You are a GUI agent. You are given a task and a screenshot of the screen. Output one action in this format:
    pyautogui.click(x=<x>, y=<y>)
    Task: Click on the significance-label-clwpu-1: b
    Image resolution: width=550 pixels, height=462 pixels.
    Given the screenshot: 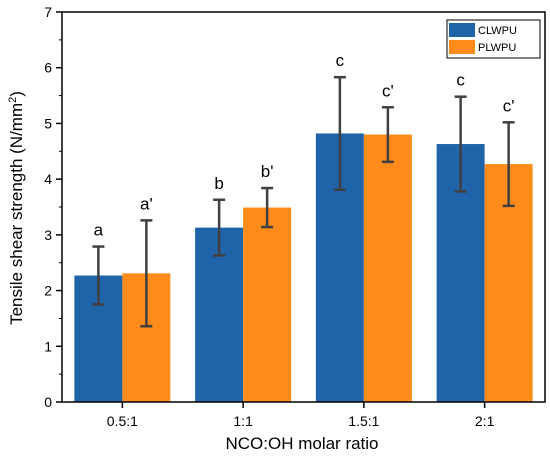 What is the action you would take?
    pyautogui.click(x=218, y=183)
    